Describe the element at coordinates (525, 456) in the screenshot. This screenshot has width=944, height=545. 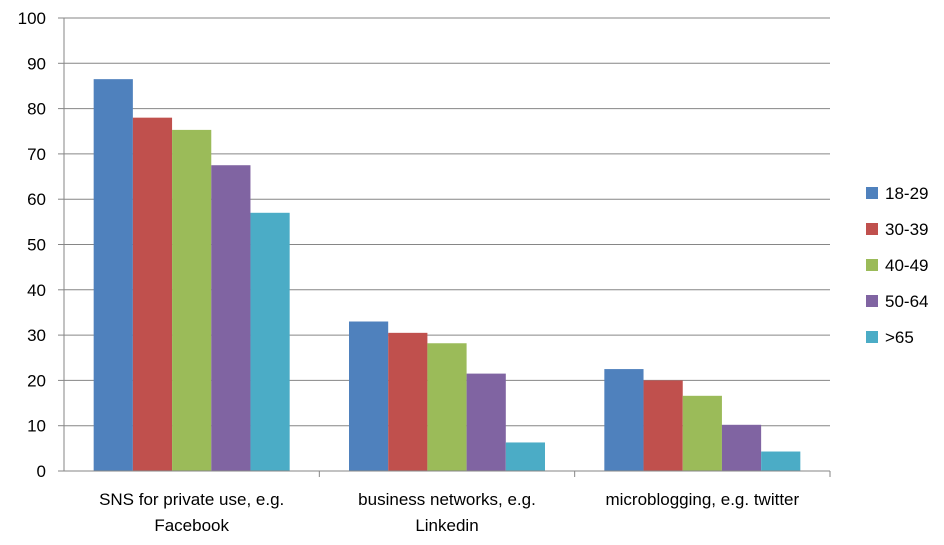
I see `bar-65-cat2` at that location.